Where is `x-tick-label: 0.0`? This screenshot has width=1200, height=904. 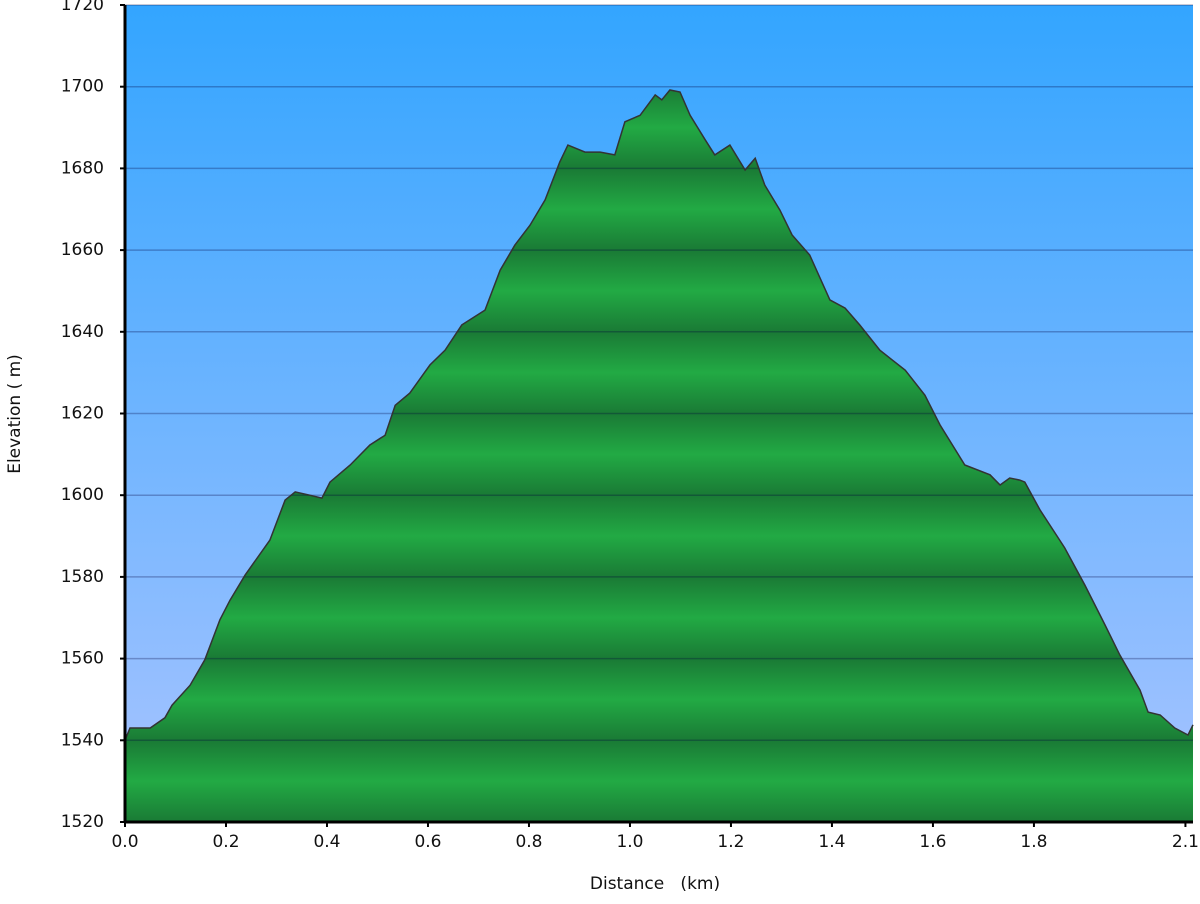 x-tick-label: 0.0 is located at coordinates (124, 842).